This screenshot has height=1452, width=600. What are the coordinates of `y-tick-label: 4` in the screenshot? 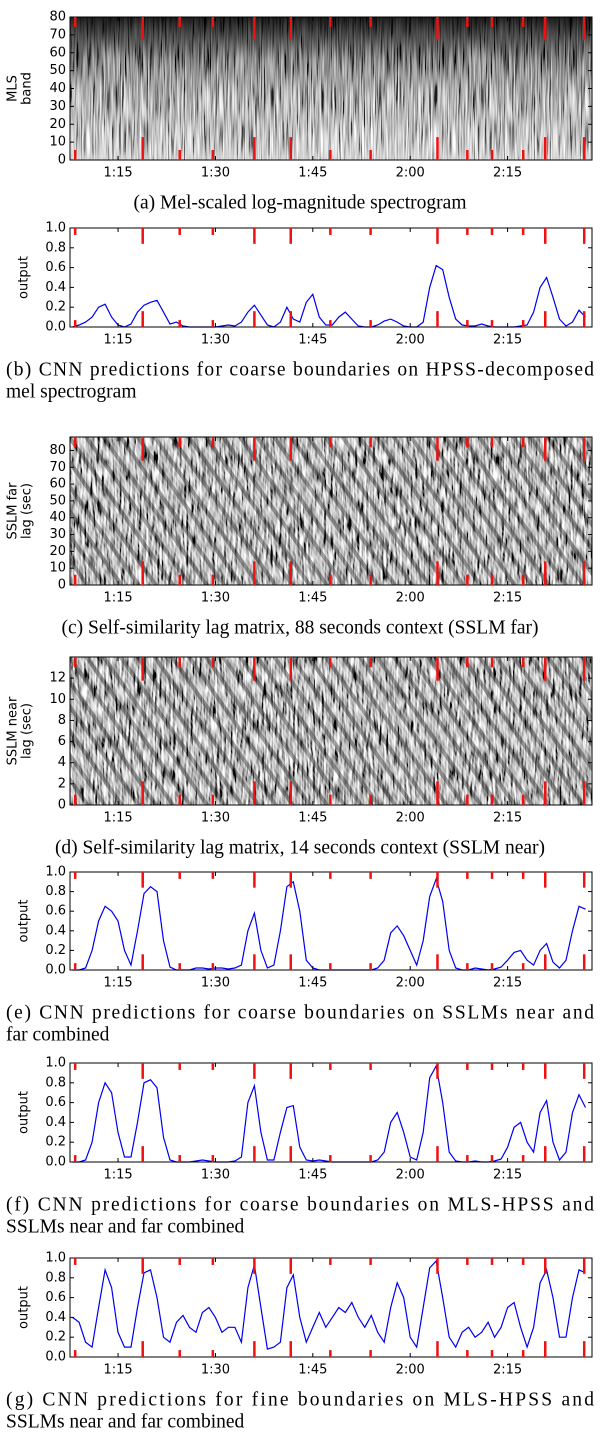 It's located at (62, 762).